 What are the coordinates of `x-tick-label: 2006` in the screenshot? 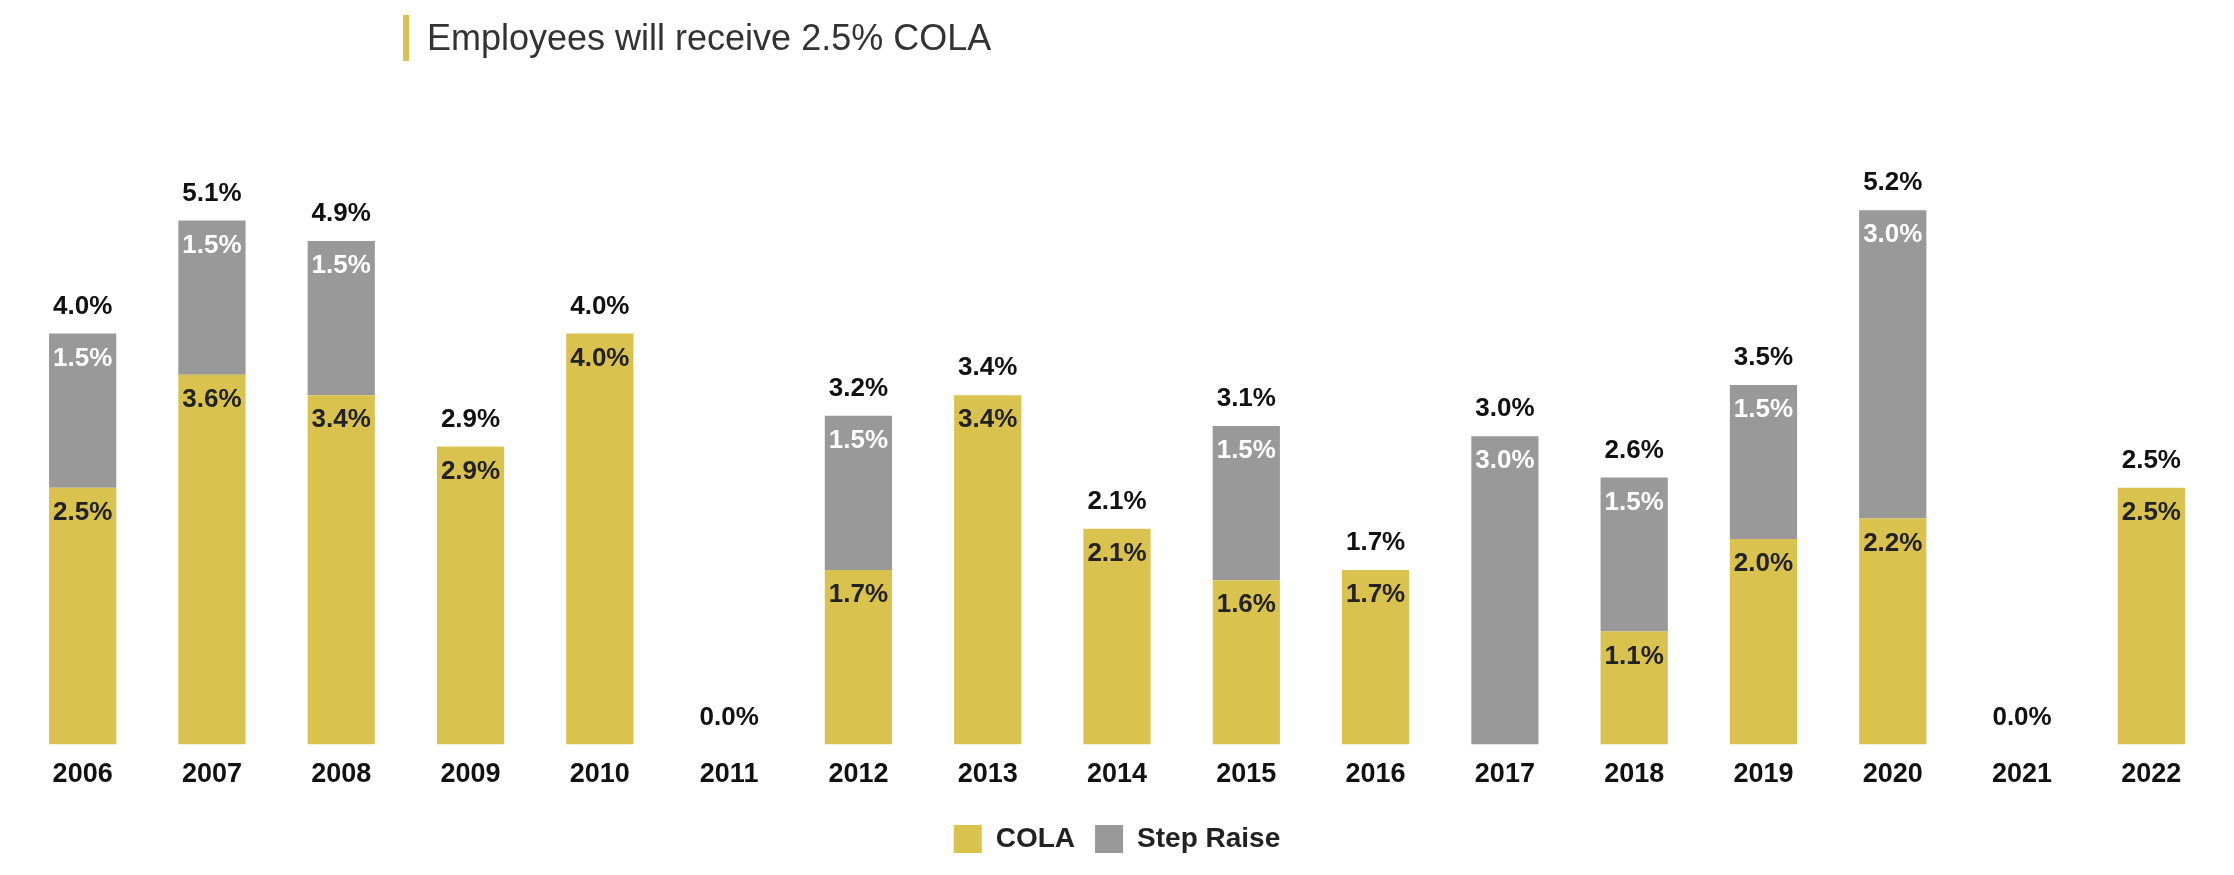 It's located at (82, 773).